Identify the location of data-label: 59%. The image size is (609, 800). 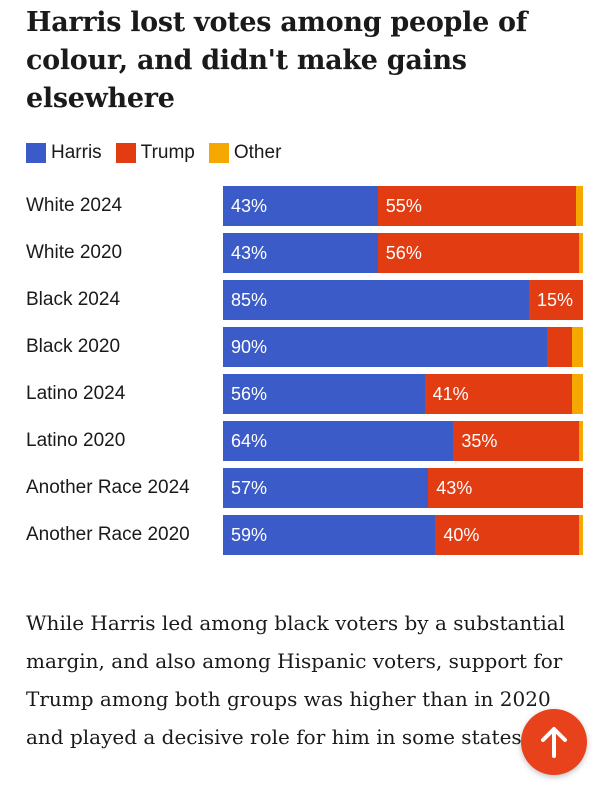
(249, 535).